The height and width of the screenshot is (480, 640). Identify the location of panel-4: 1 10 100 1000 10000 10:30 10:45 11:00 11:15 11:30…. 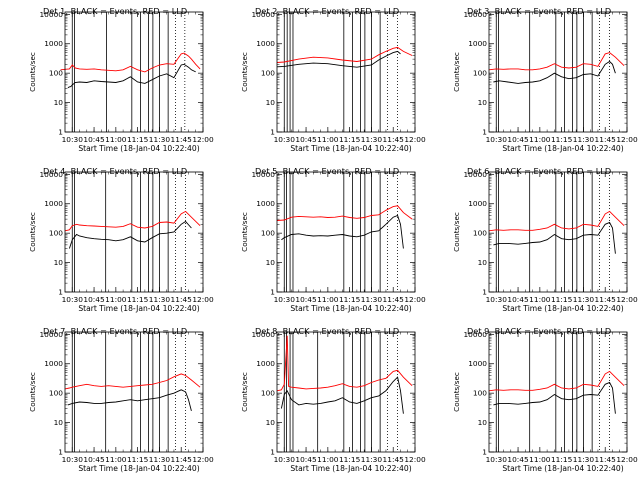
(121, 239).